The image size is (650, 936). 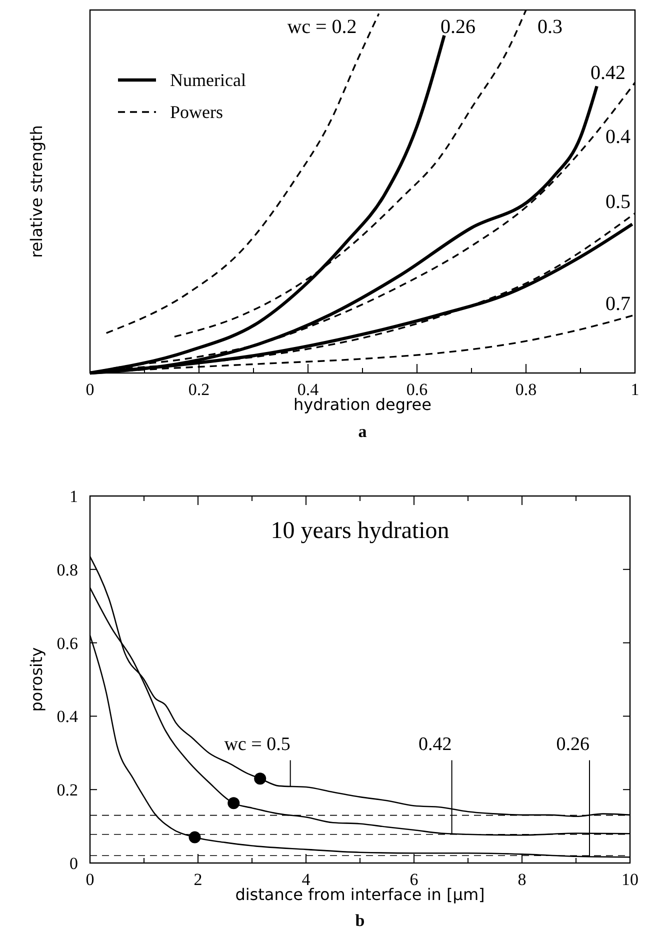 I want to click on x-tick-label: 8, so click(x=522, y=879).